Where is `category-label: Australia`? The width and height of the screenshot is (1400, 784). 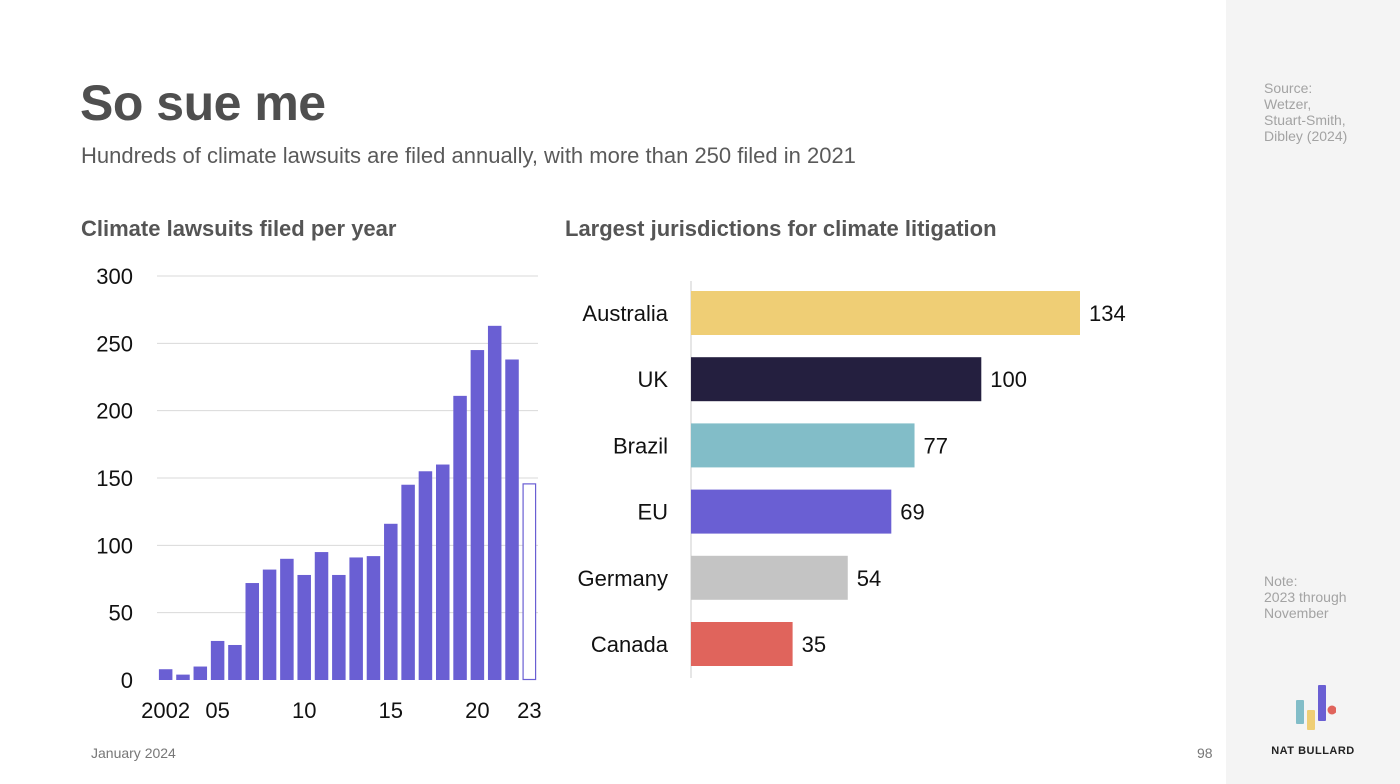 category-label: Australia is located at coordinates (625, 313).